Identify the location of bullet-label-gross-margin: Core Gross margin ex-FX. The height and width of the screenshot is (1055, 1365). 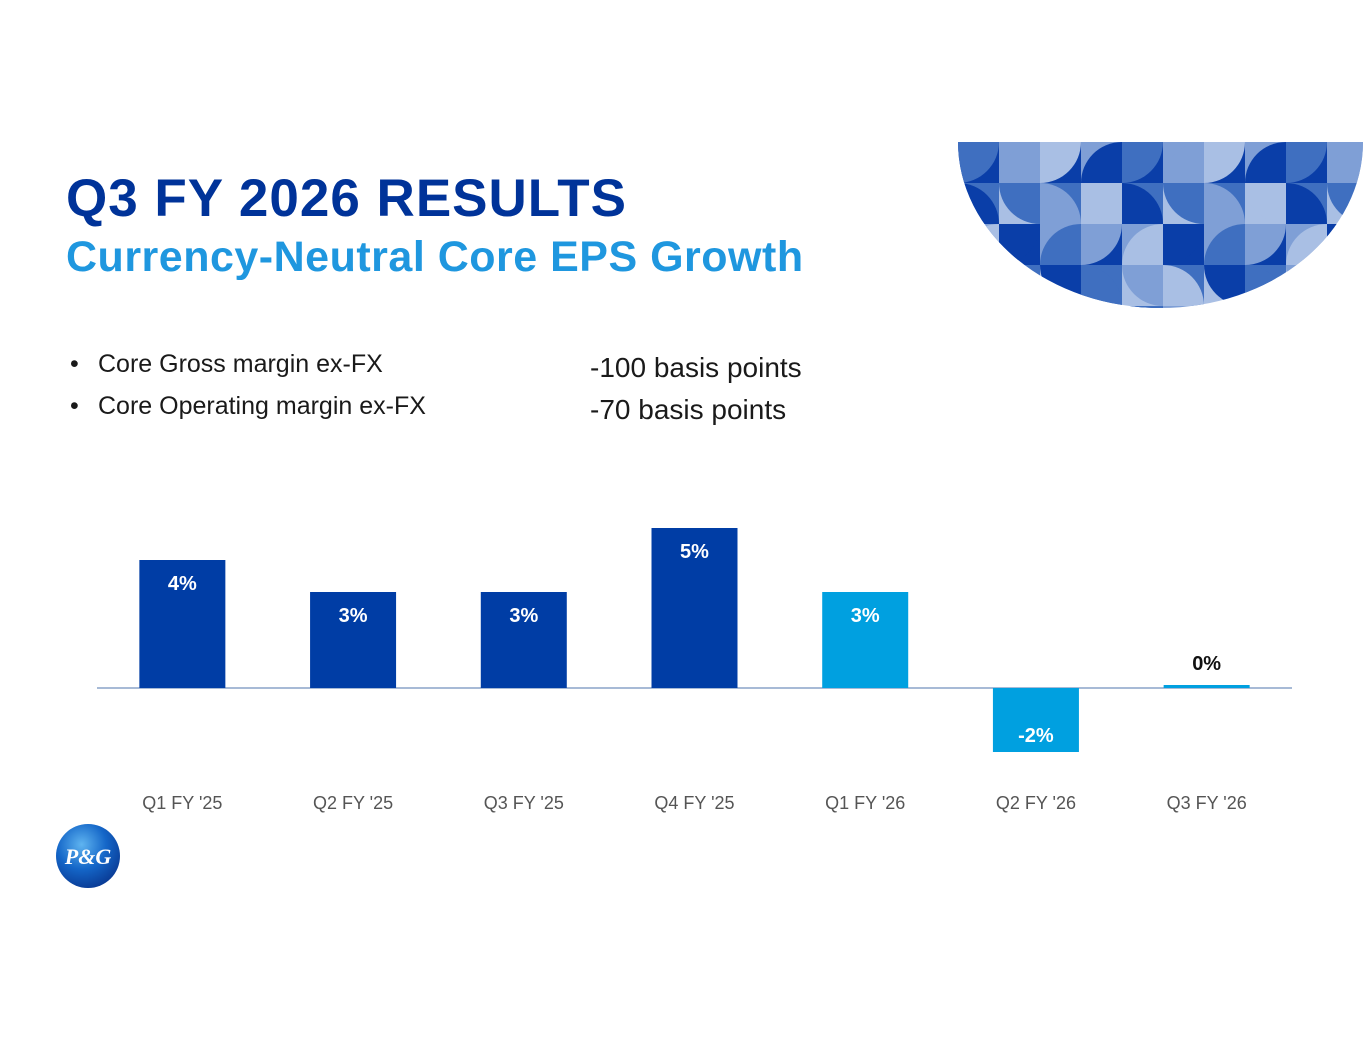
(240, 364).